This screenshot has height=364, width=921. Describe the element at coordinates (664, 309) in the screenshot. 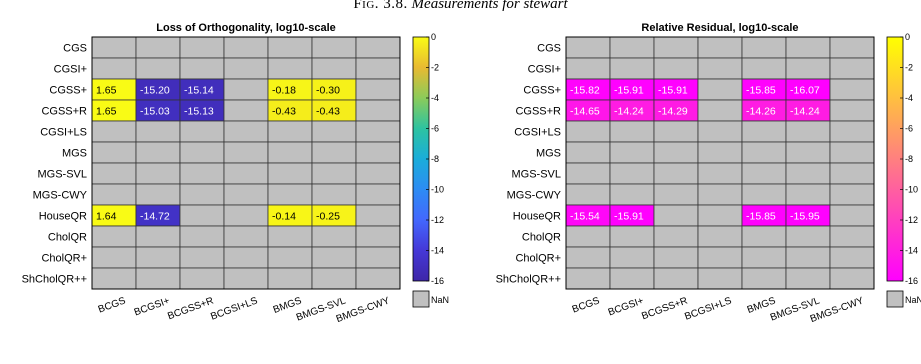

I see `column-label: BCGSS+R` at that location.